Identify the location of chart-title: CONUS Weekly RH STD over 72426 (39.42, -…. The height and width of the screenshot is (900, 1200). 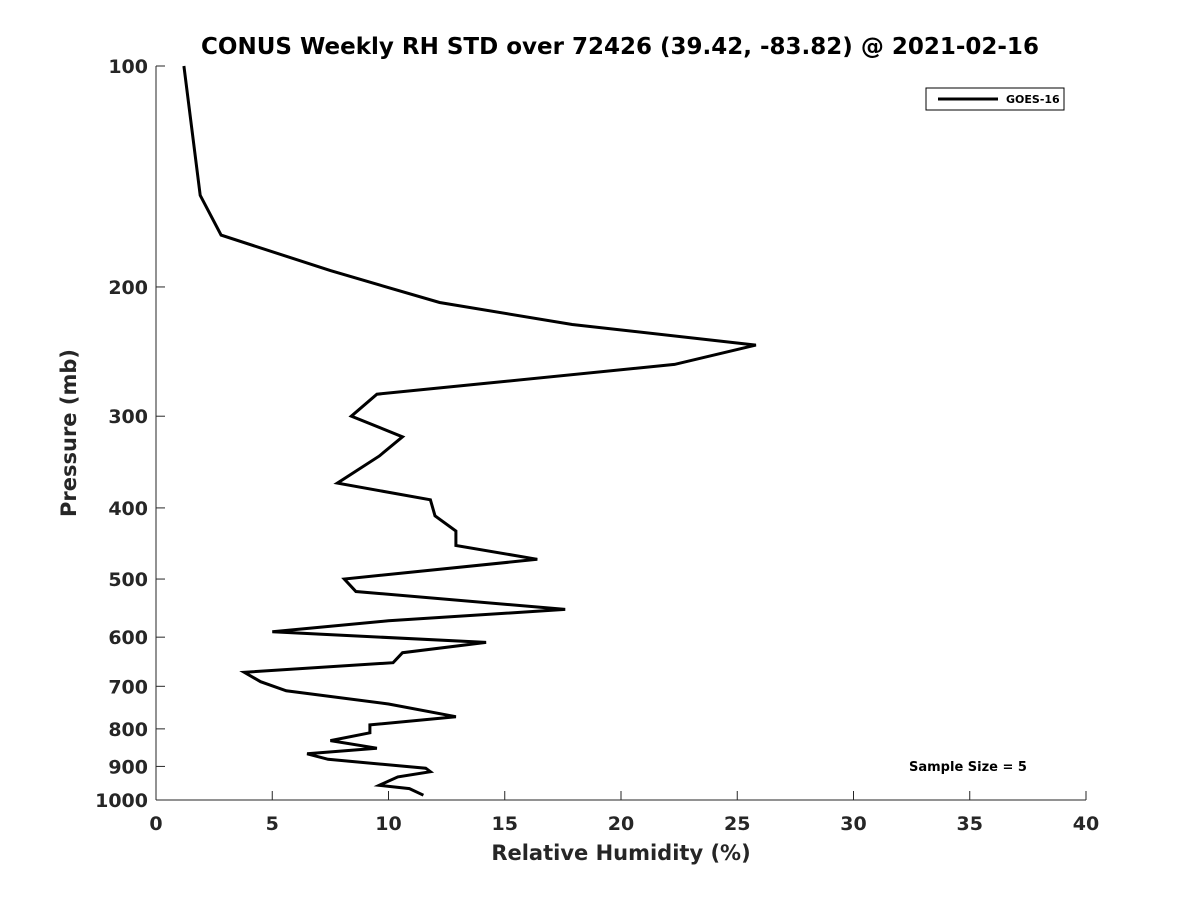
(620, 47).